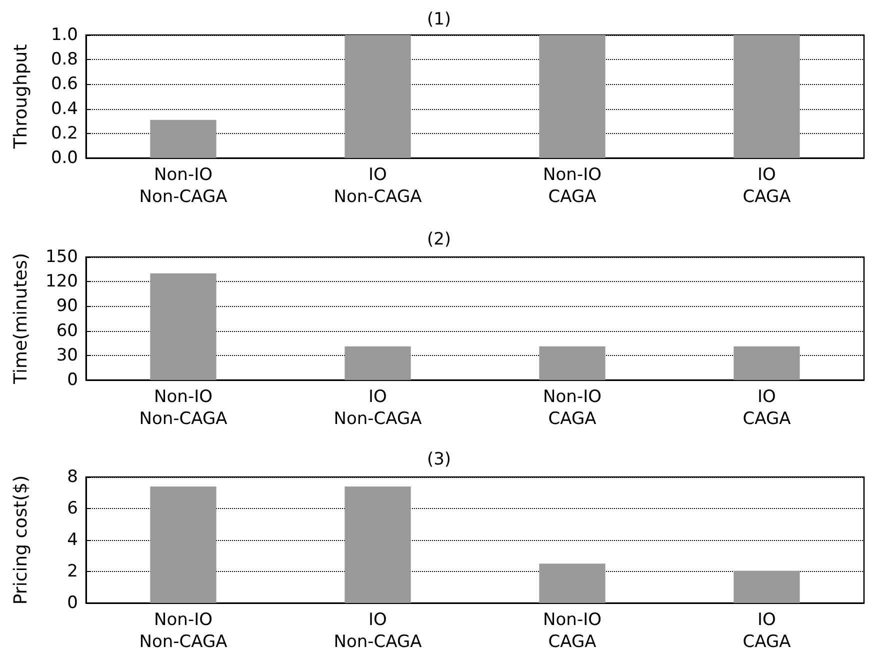 The image size is (878, 661). What do you see at coordinates (439, 20) in the screenshot?
I see `chart-title: (1)` at bounding box center [439, 20].